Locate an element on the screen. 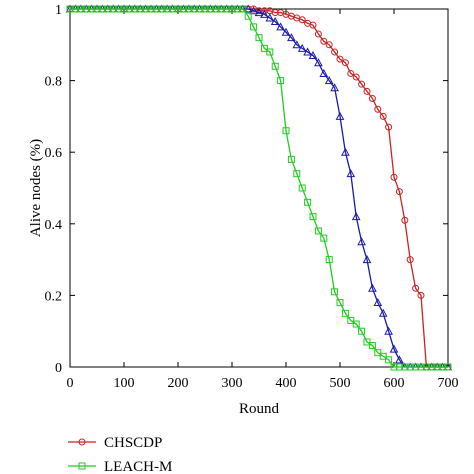 The image size is (474, 474). x-tick-label: 0 is located at coordinates (70, 383).